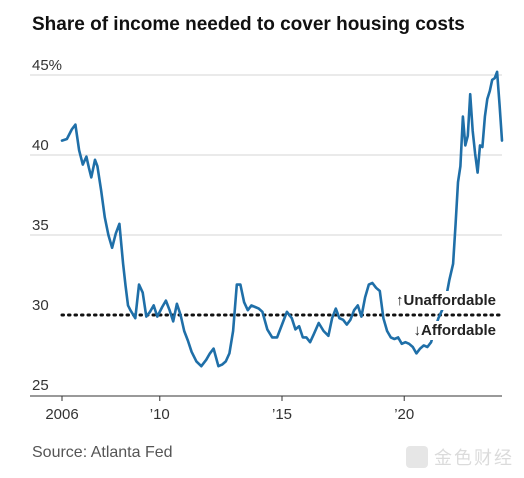  What do you see at coordinates (404, 414) in the screenshot?
I see `x-tick-label: ’20` at bounding box center [404, 414].